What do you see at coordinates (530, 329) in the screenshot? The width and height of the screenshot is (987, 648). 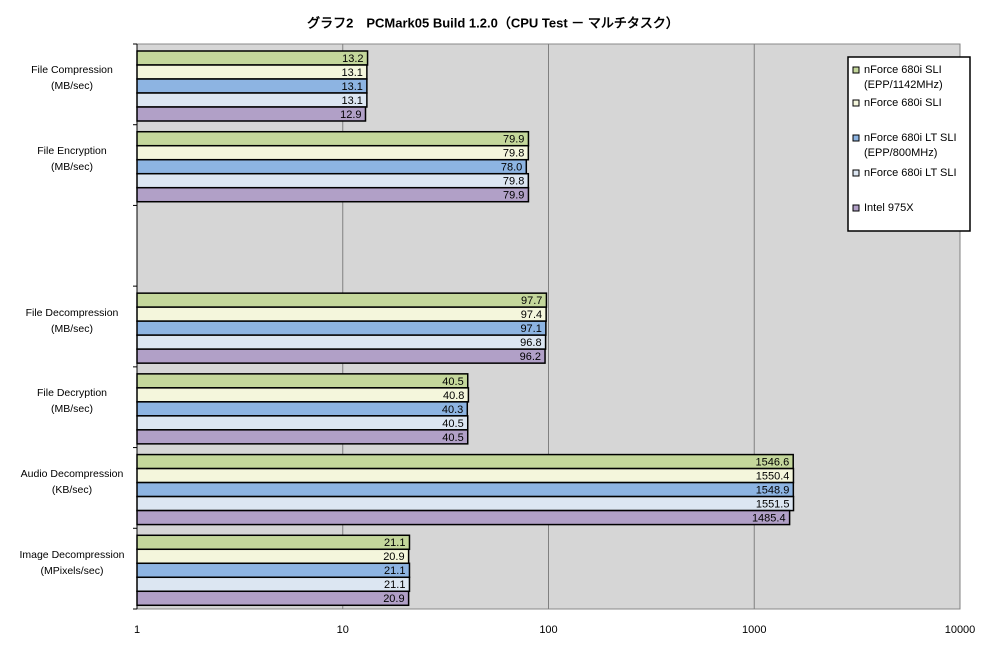 I see `value-label: 97.1` at bounding box center [530, 329].